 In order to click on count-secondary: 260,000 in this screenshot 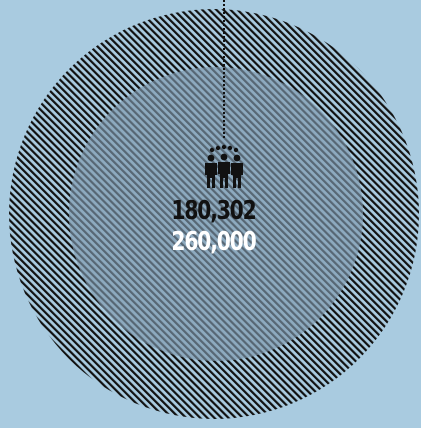, I will do `click(213, 242)`.